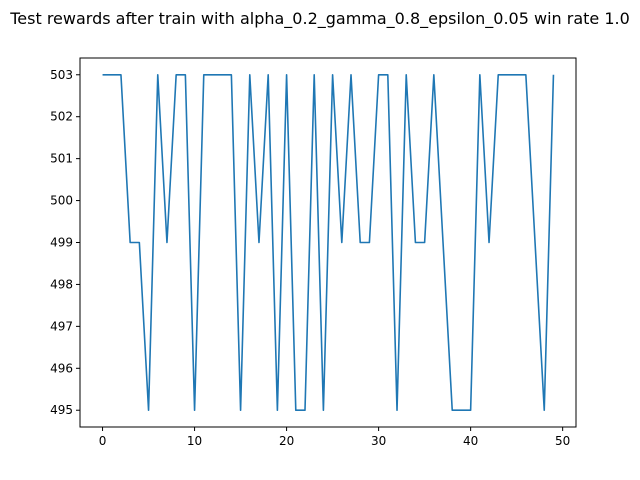 The height and width of the screenshot is (480, 640). What do you see at coordinates (61, 368) in the screenshot?
I see `y-tick-label: 496` at bounding box center [61, 368].